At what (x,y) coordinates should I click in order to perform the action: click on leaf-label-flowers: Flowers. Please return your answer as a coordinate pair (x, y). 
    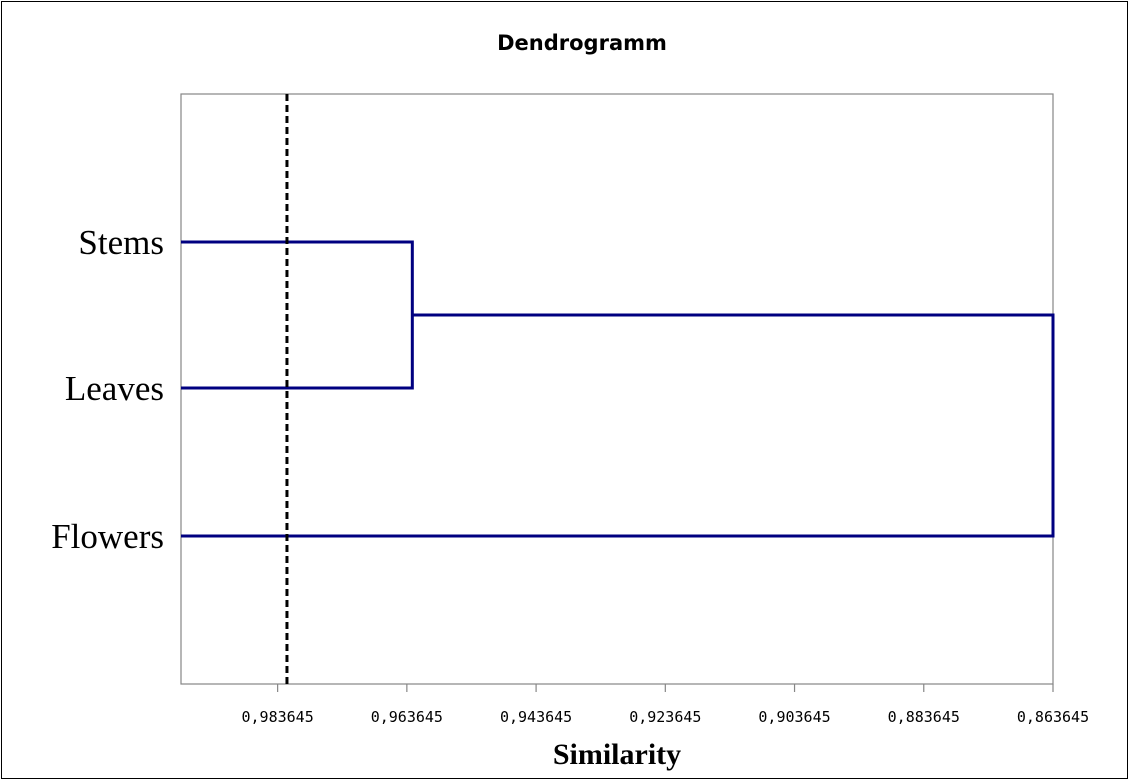
    Looking at the image, I should click on (107, 536).